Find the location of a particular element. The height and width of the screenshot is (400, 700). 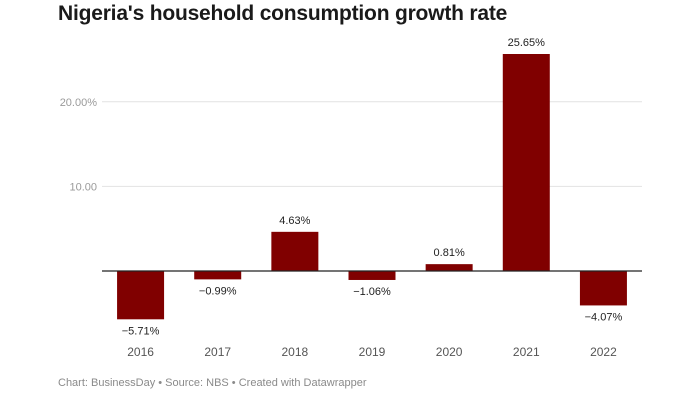

x-tick-label: 2019 is located at coordinates (372, 352).